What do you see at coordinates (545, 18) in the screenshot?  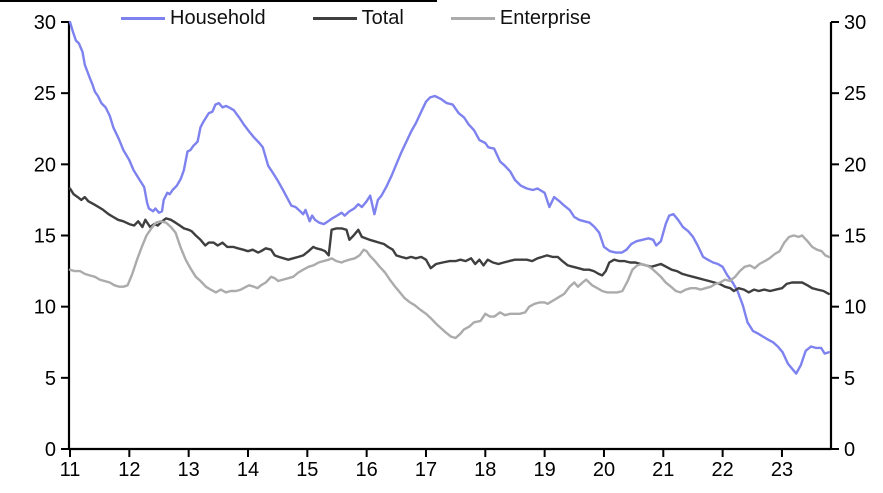 I see `legend-label-enterprise: Enterprise` at bounding box center [545, 18].